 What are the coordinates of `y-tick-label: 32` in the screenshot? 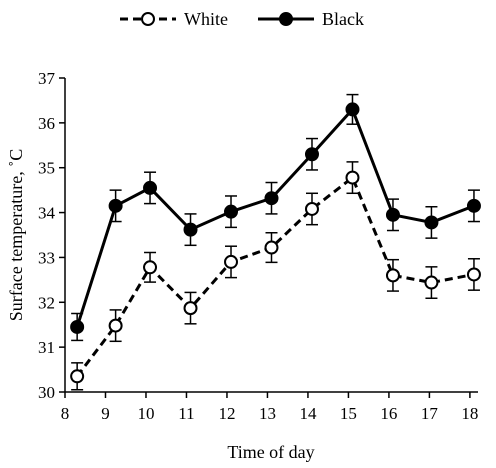 It's located at (46, 302).